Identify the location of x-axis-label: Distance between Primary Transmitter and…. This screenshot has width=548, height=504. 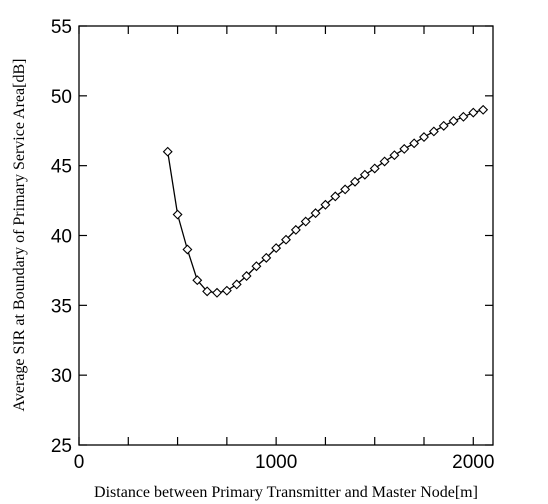
(286, 492).